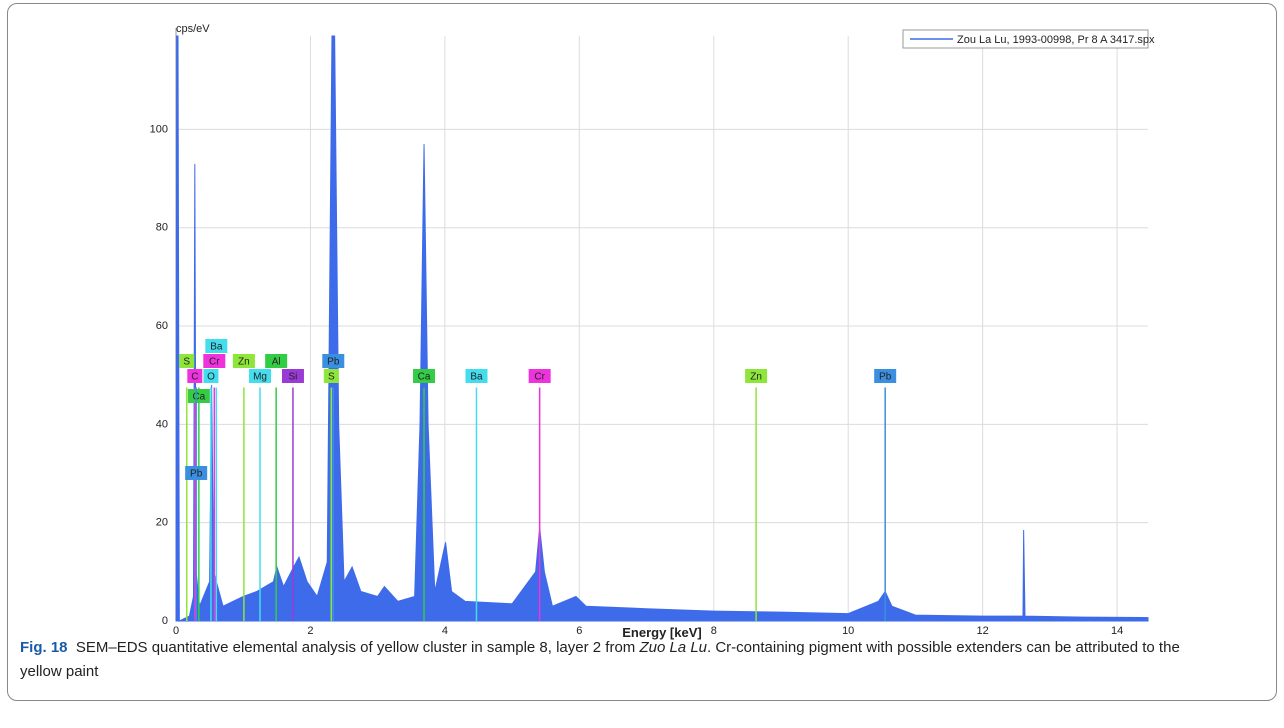  Describe the element at coordinates (714, 631) in the screenshot. I see `x-tick-label: 8` at that location.